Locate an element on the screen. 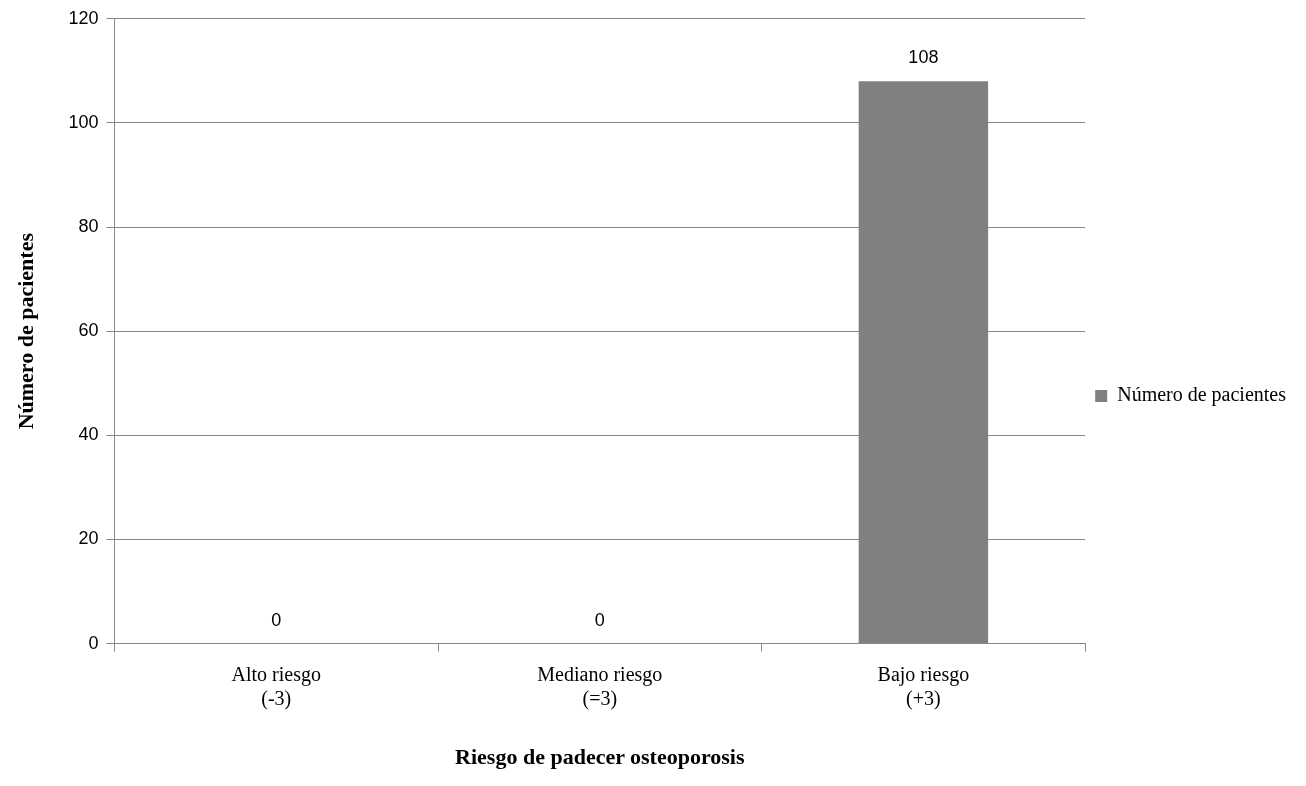 Image resolution: width=1306 pixels, height=786 pixels. y-tick-label: 80 is located at coordinates (88, 226).